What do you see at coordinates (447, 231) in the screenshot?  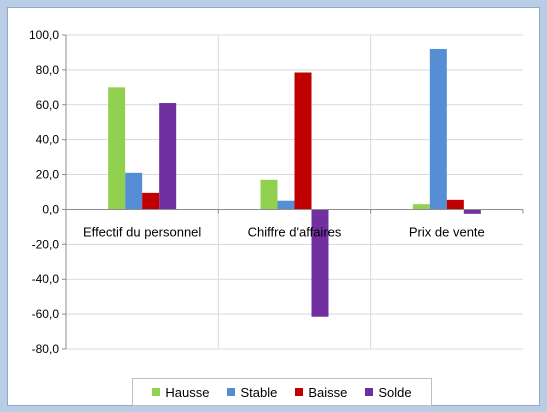 I see `category-label: Prix de vente` at bounding box center [447, 231].